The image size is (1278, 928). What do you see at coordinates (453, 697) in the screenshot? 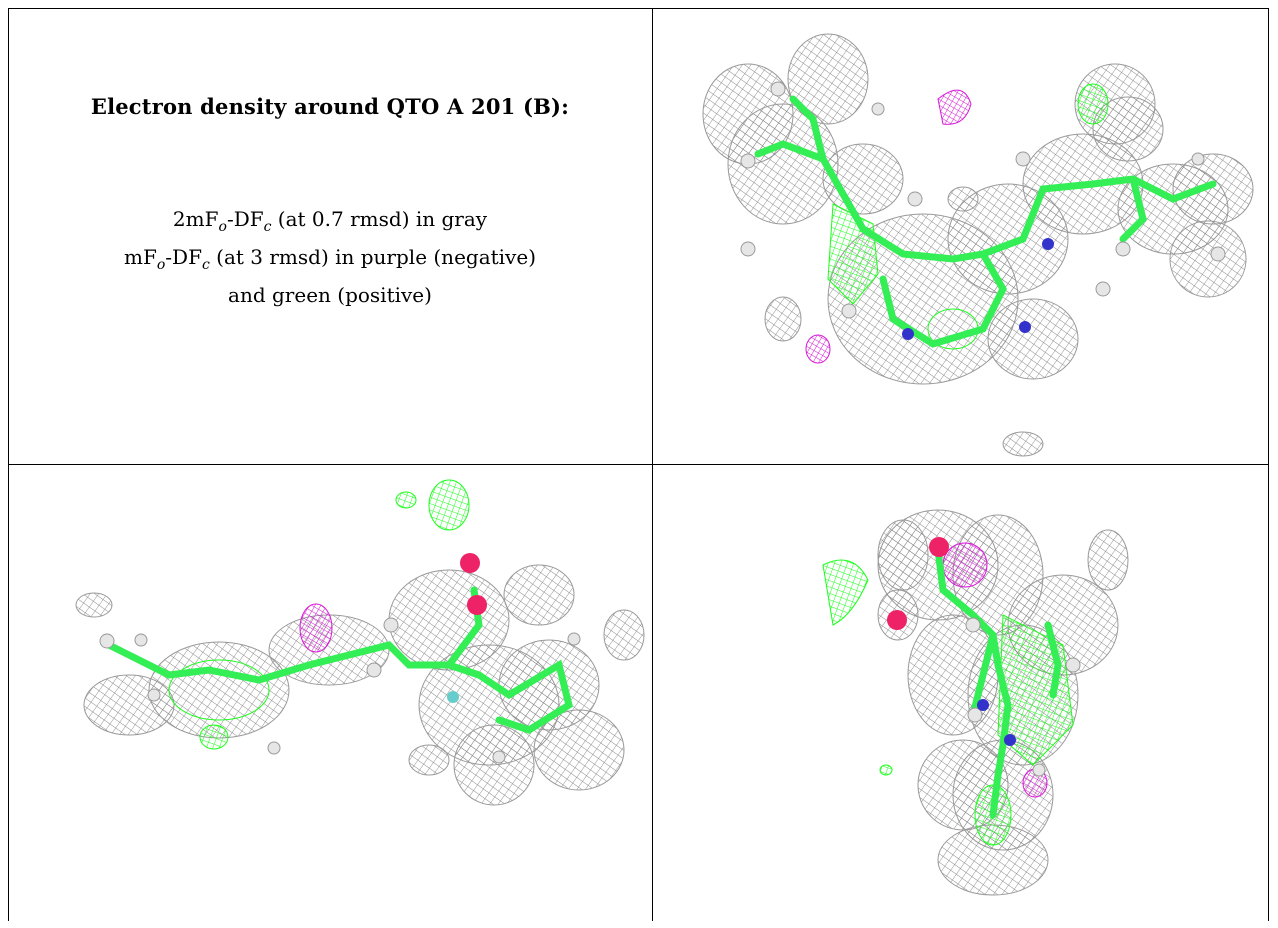
I see `fluorine-atoms` at bounding box center [453, 697].